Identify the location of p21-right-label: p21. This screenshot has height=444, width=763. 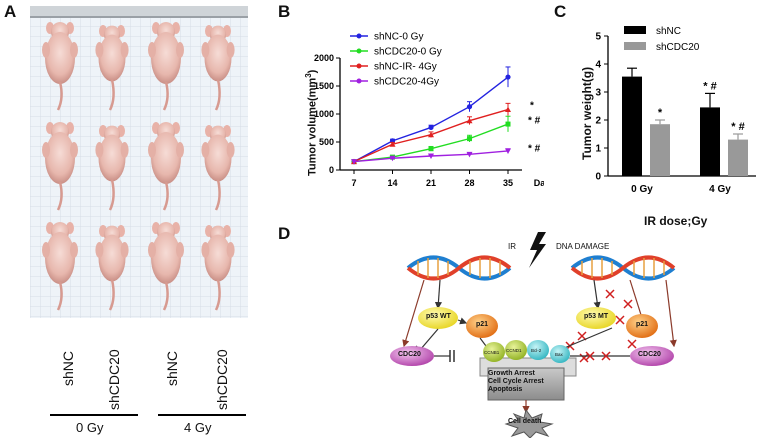
(642, 324).